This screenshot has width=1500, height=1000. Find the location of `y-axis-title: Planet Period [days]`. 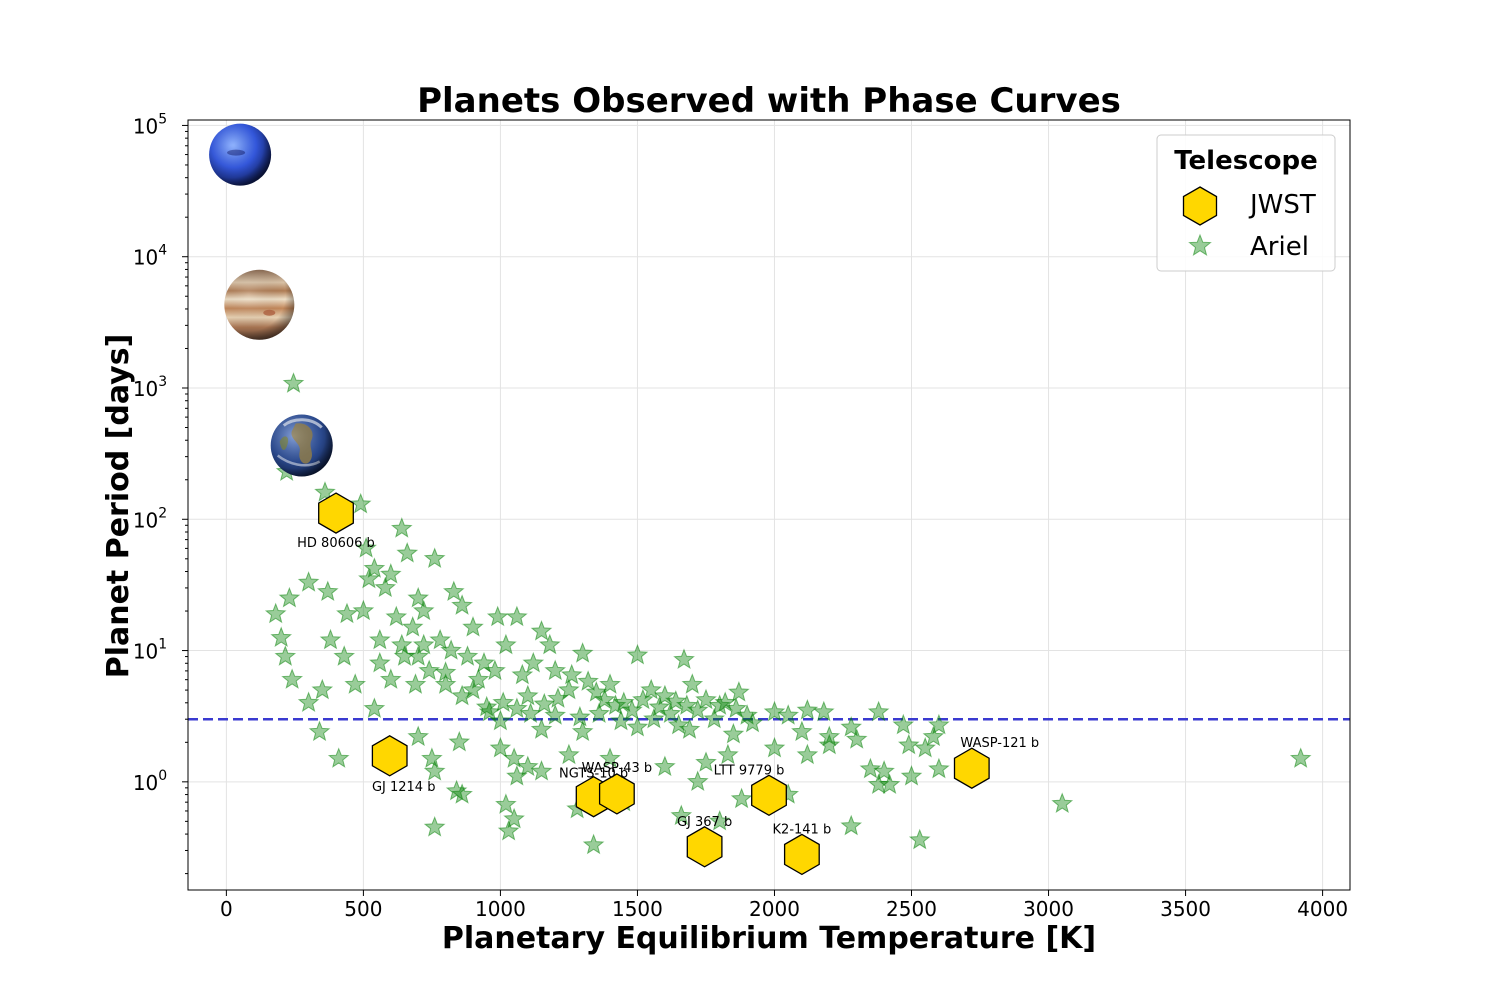

y-axis-title: Planet Period [days] is located at coordinates (118, 506).